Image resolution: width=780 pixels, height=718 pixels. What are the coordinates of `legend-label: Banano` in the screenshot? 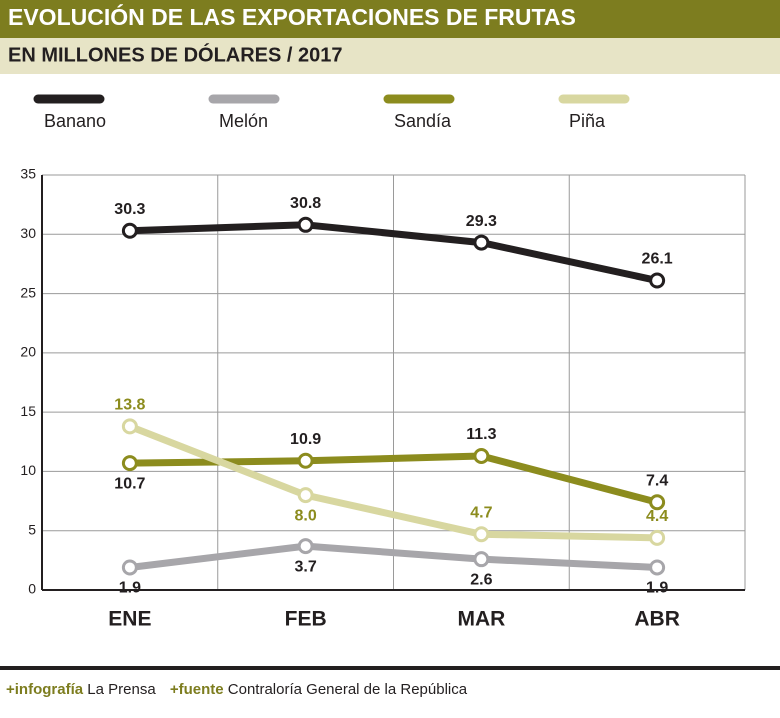 It's located at (75, 121).